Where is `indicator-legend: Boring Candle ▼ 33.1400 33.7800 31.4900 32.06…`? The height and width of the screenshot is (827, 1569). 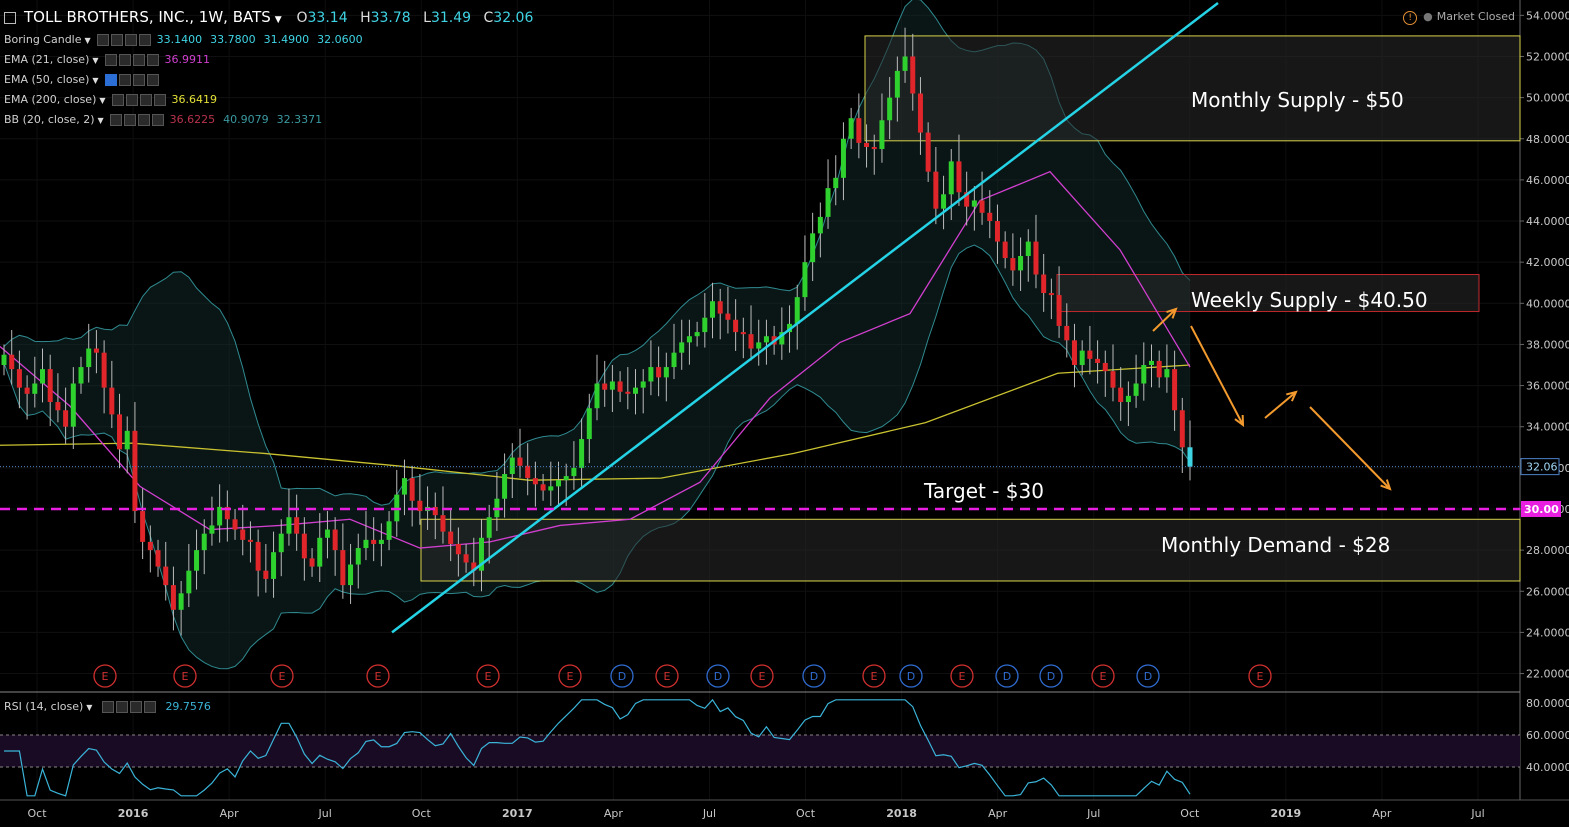
indicator-legend: Boring Candle ▼ 33.1400 33.7800 31.4900 32.06… is located at coordinates (187, 40).